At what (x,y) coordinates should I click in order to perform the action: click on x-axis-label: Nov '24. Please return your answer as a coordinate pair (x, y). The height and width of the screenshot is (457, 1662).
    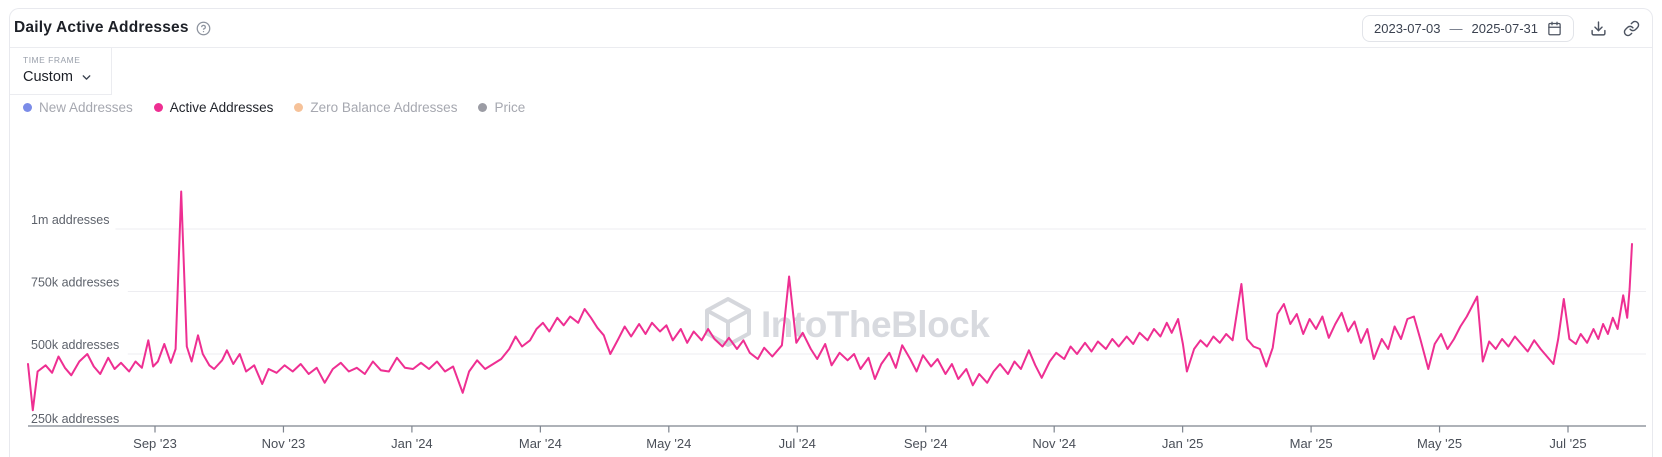
    Looking at the image, I should click on (1054, 443).